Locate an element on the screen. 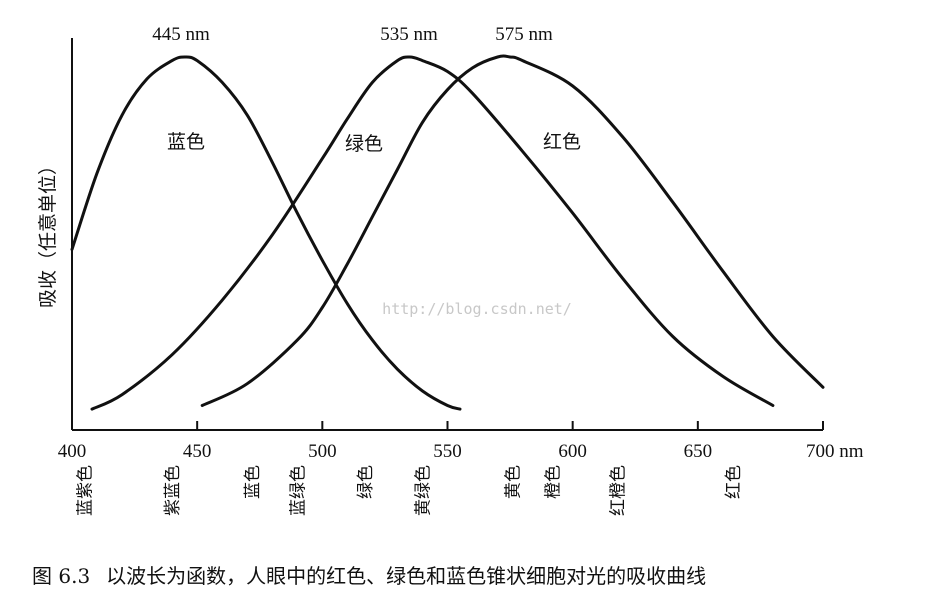 Image resolution: width=939 pixels, height=596 pixels. spectral-color-label: 红色 is located at coordinates (734, 482).